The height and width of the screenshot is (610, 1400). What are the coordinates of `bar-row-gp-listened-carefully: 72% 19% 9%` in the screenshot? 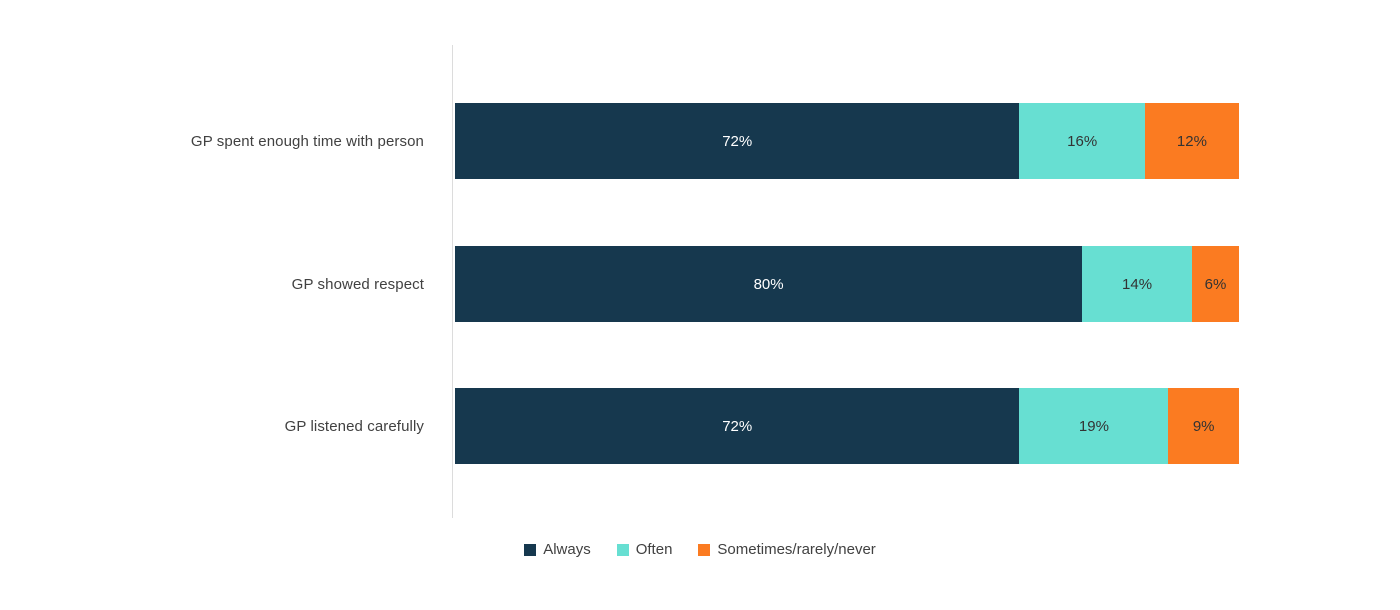 It's located at (847, 426).